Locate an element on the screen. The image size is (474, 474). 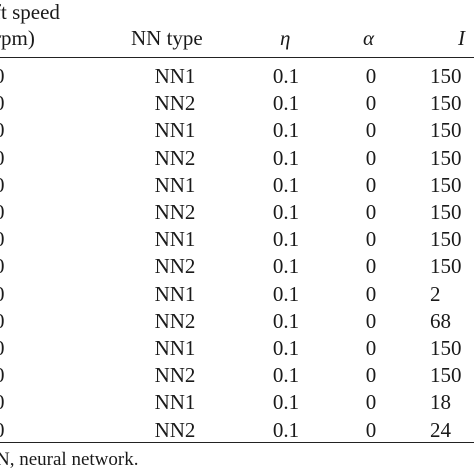
bottom-rule is located at coordinates (237, 442).